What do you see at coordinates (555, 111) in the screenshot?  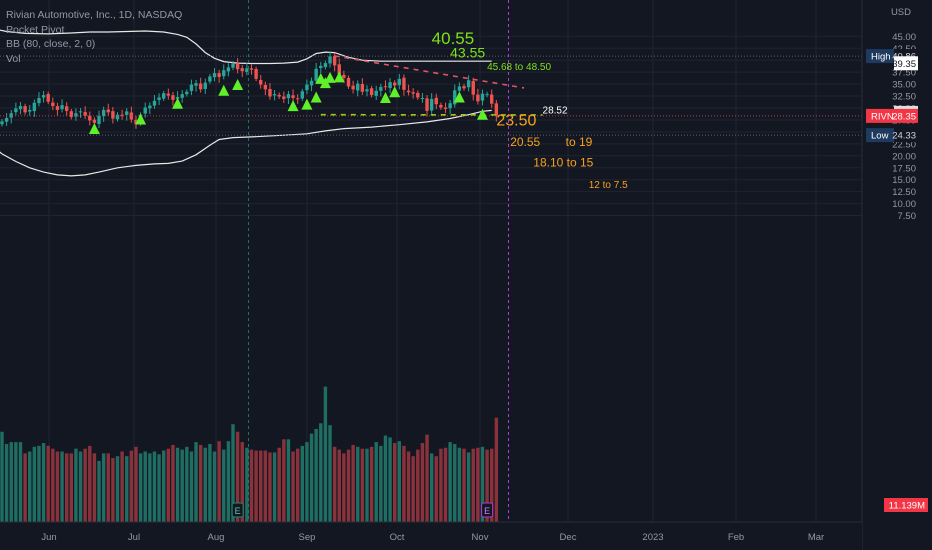 I see `annotation-label: 28.52` at bounding box center [555, 111].